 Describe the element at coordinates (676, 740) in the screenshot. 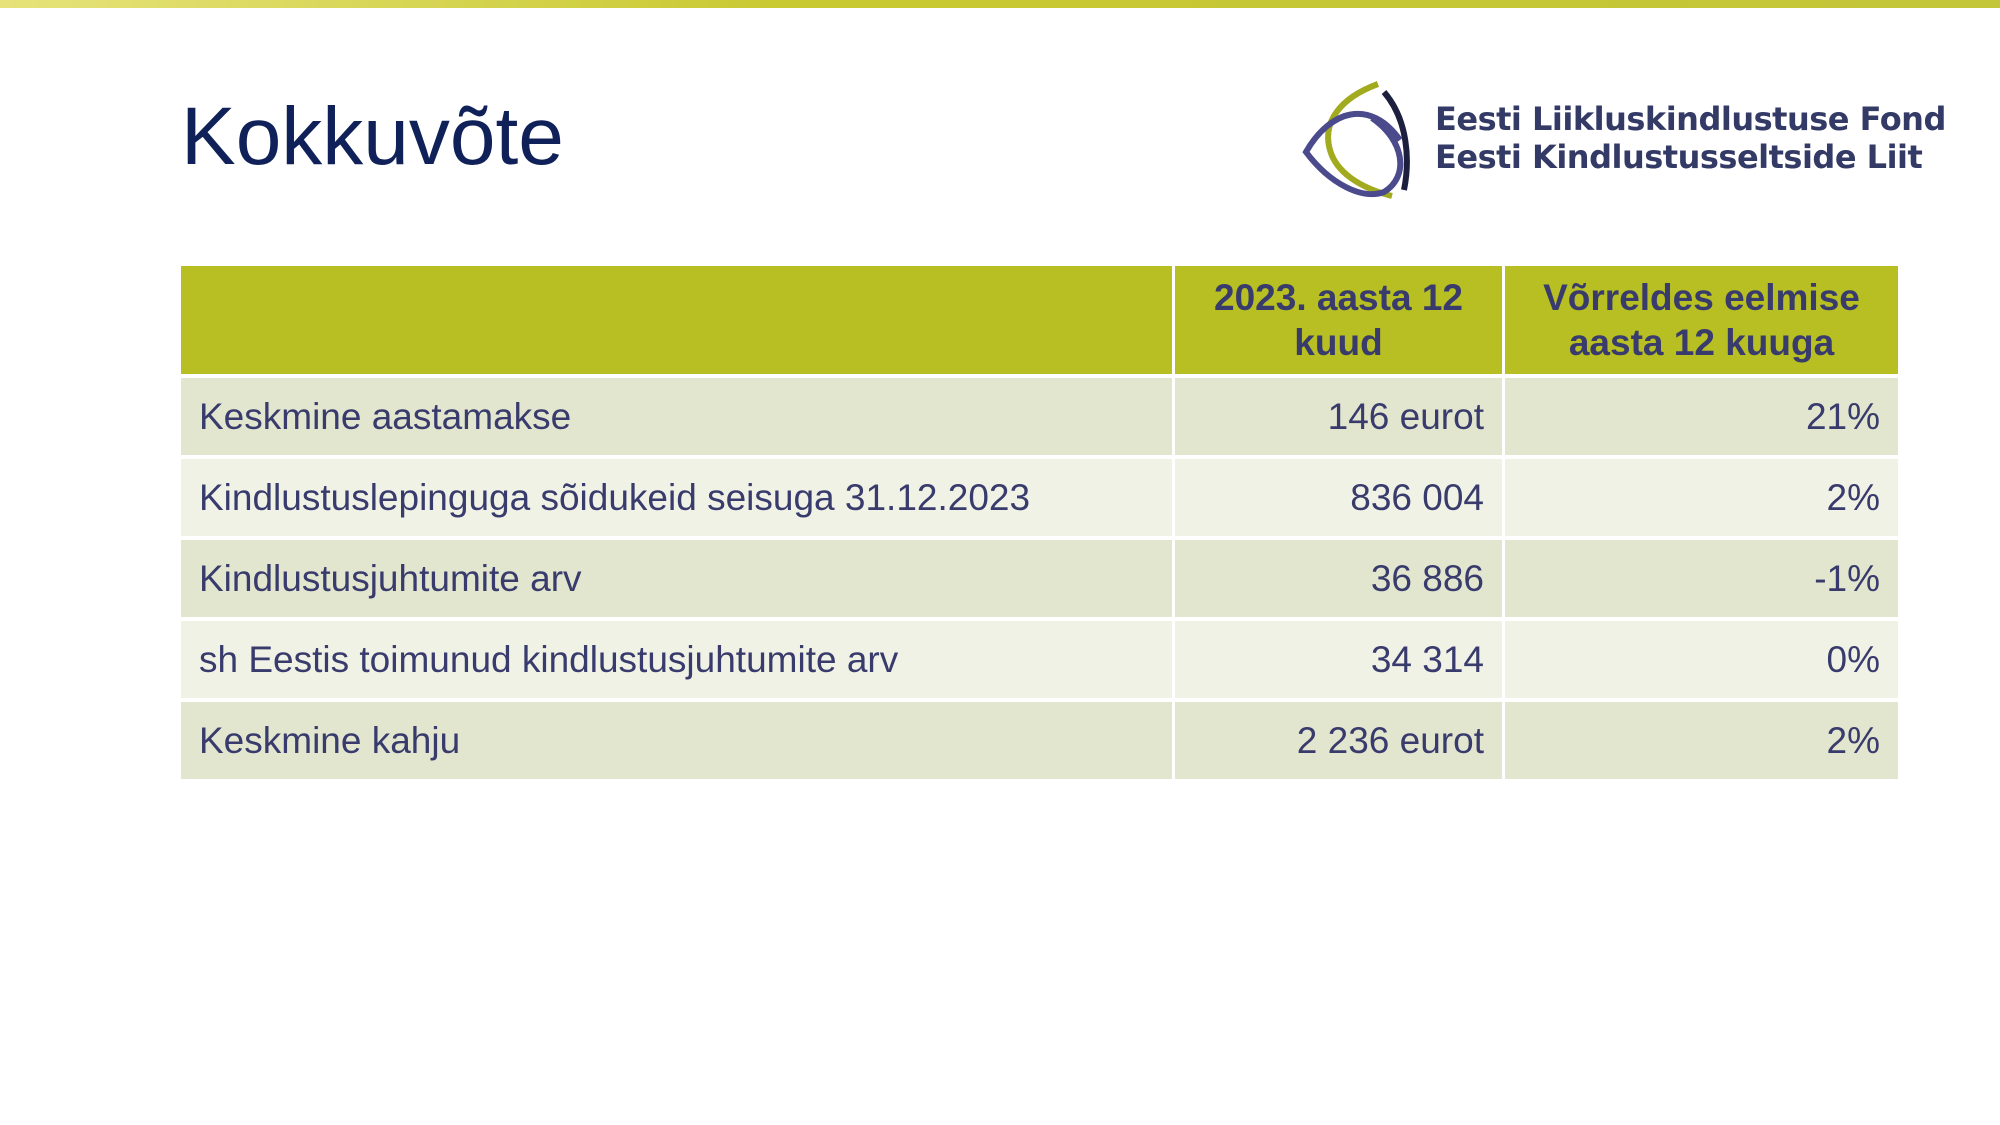

I see `row-label: Keskmine kahju` at that location.